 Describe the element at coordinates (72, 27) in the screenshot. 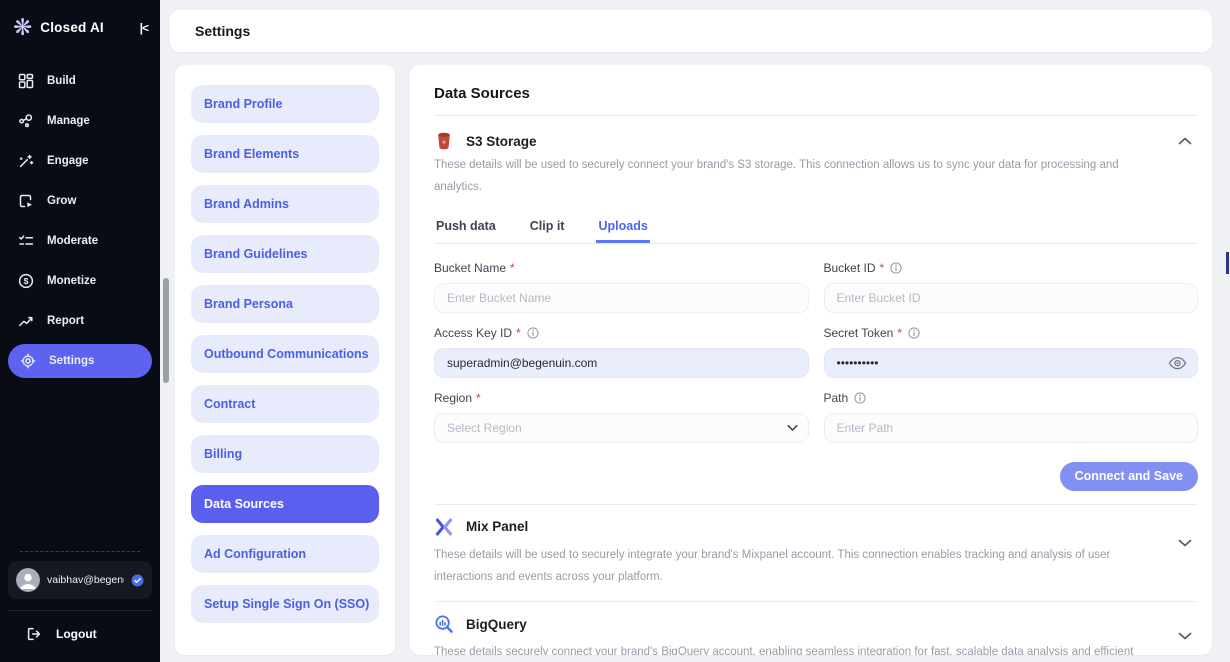

I see `app-name: Closed AI` at that location.